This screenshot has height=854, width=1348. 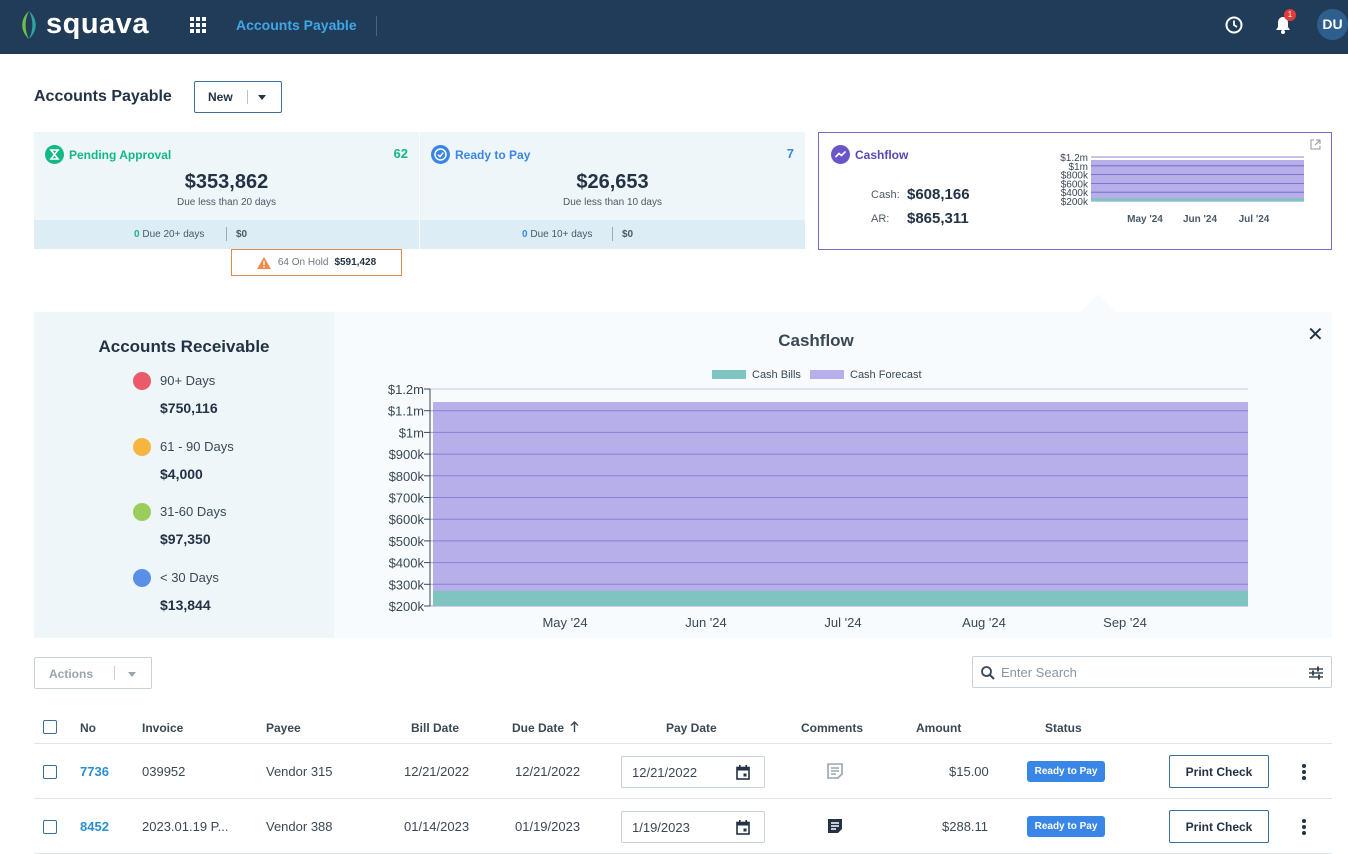 I want to click on bill-number-link: 7736, so click(x=94, y=771).